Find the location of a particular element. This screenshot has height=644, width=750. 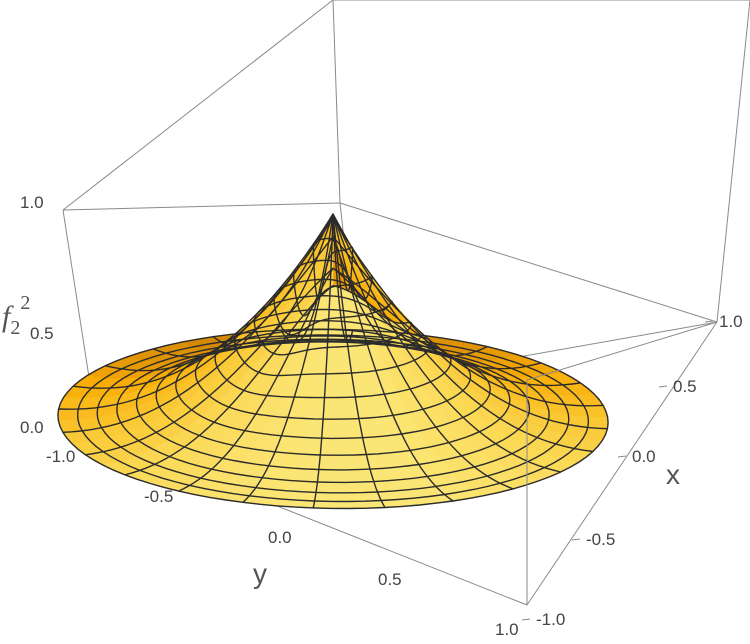

x-tick-label: -0.5 is located at coordinates (600, 539).